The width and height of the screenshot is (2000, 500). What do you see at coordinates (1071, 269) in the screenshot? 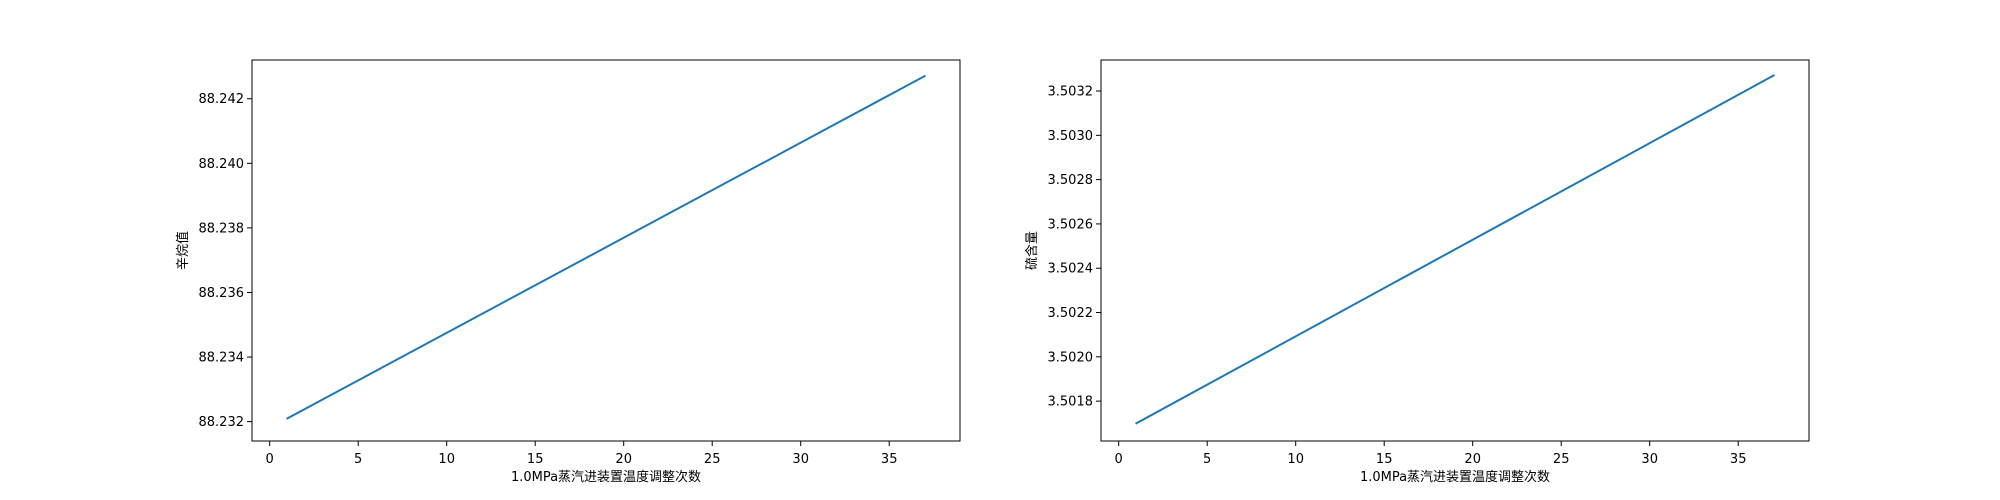
I see `y-tick-label: 3.5024` at bounding box center [1071, 269].